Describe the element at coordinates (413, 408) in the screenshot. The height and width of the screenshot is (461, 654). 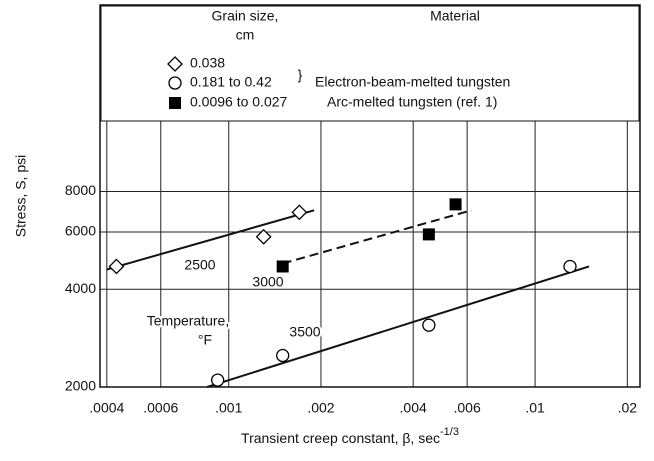
I see `x-tick-label: .004` at that location.